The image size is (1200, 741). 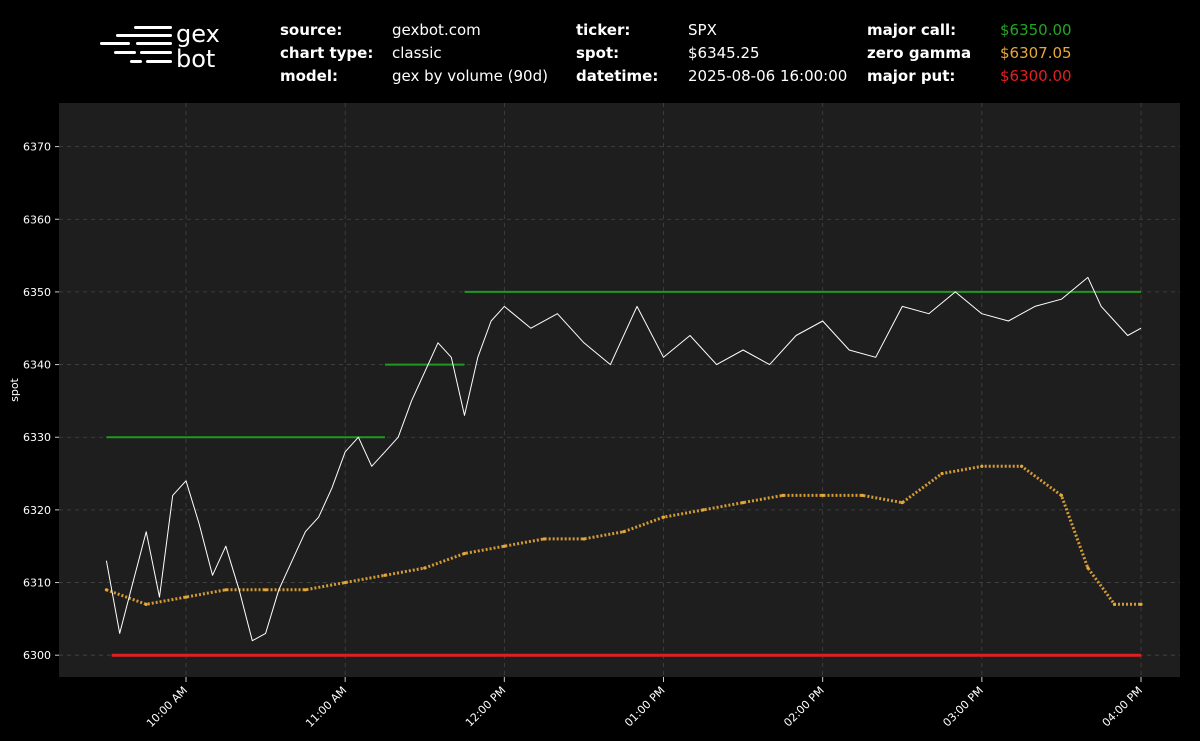 What do you see at coordinates (326, 707) in the screenshot?
I see `x-tick-label: 11:00 AM` at bounding box center [326, 707].